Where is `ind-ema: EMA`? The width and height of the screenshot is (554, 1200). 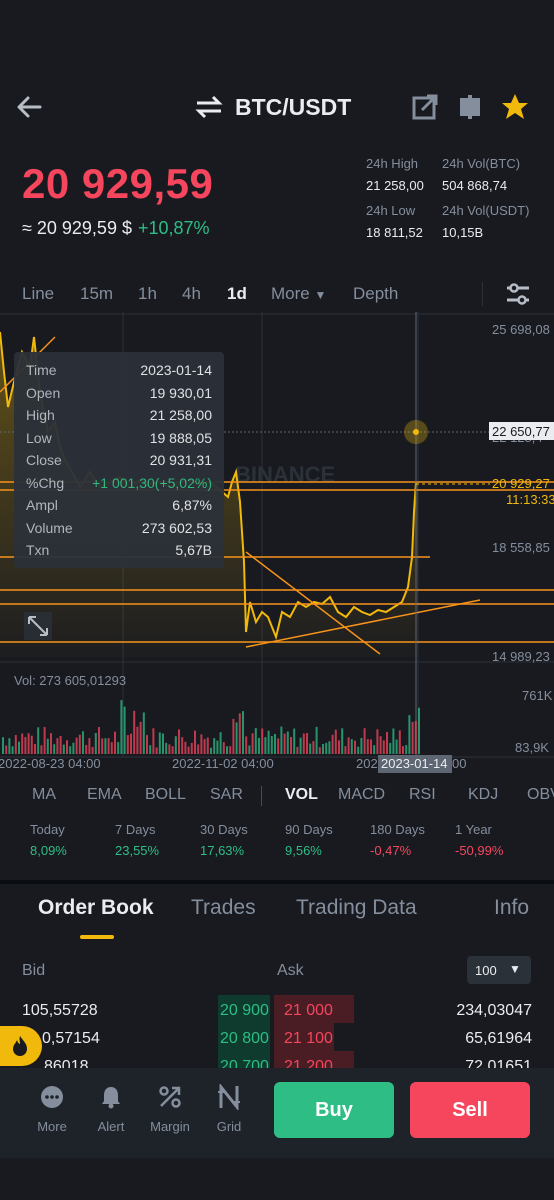 ind-ema: EMA is located at coordinates (104, 794).